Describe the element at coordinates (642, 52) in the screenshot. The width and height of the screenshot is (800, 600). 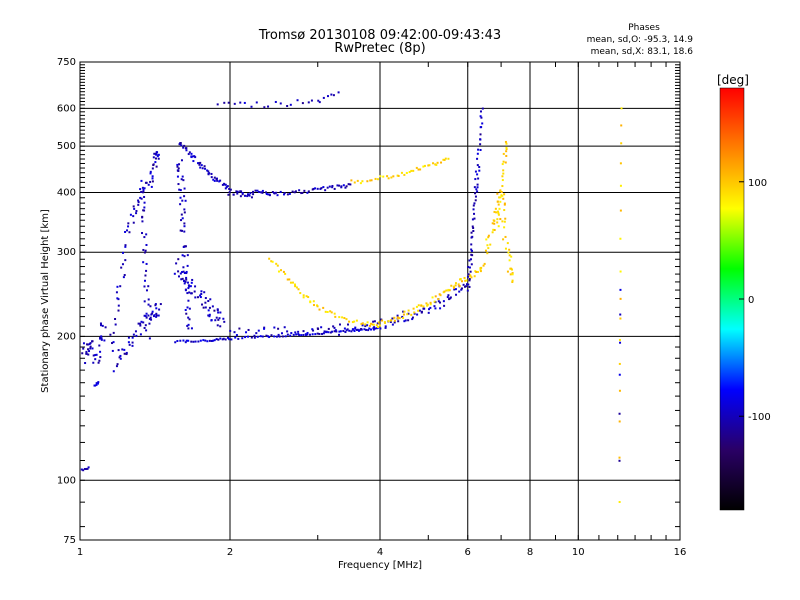
I see `phases-stat-x: mean, sd,X: 83.1, 18.6` at that location.